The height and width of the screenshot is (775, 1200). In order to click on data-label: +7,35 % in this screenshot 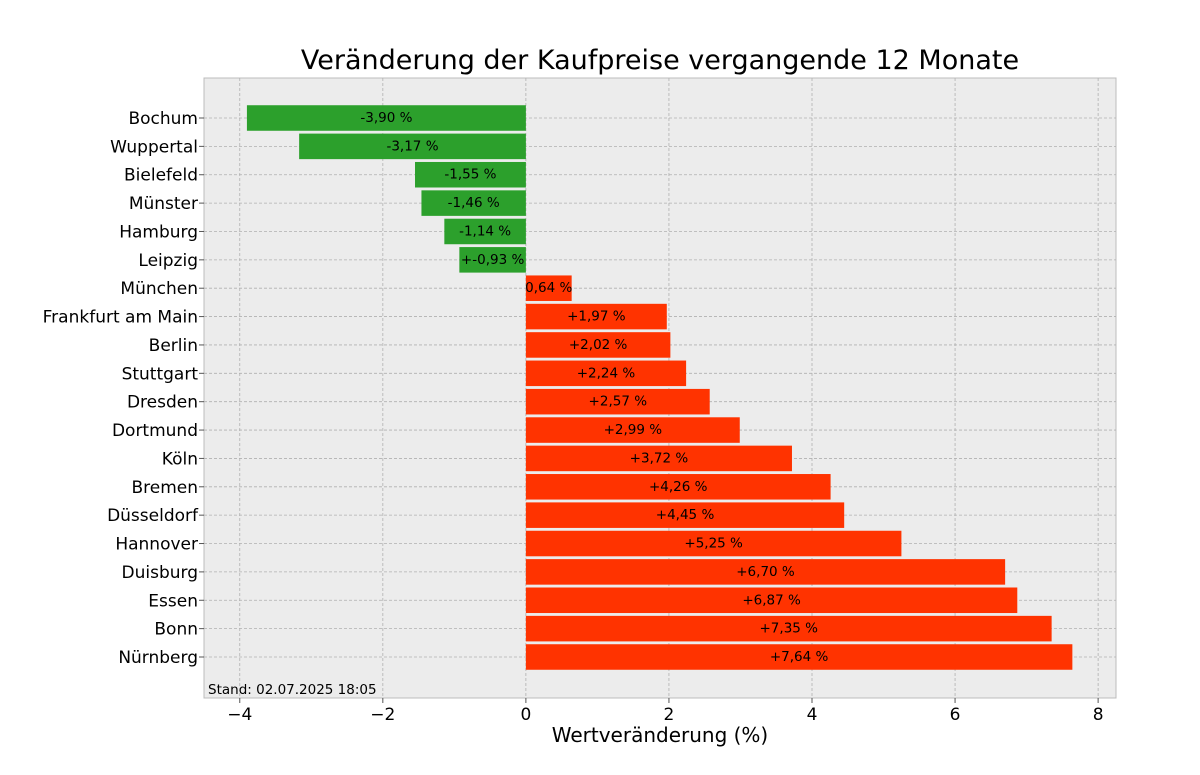, I will do `click(789, 629)`.